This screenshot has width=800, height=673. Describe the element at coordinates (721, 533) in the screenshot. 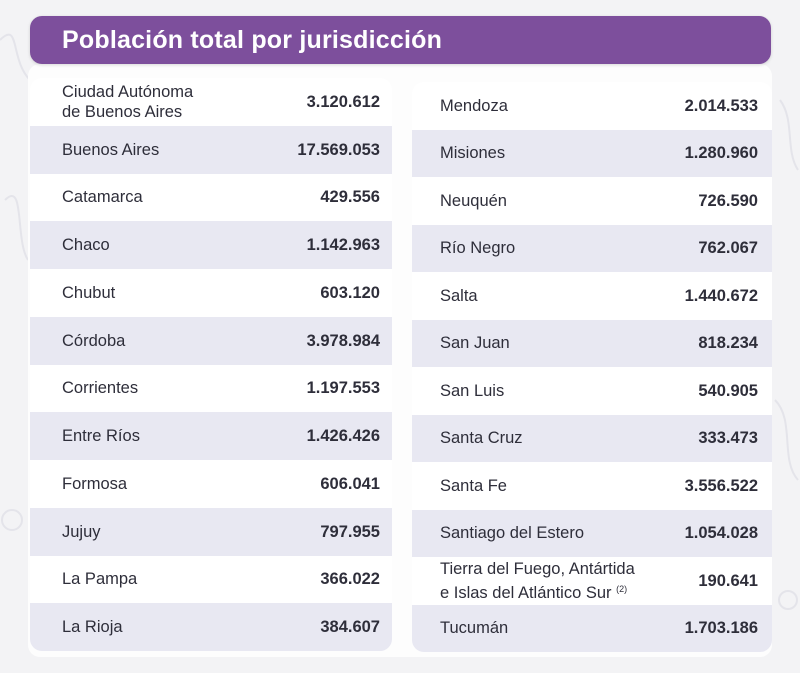

I see `population-value: 1.054.028` at that location.